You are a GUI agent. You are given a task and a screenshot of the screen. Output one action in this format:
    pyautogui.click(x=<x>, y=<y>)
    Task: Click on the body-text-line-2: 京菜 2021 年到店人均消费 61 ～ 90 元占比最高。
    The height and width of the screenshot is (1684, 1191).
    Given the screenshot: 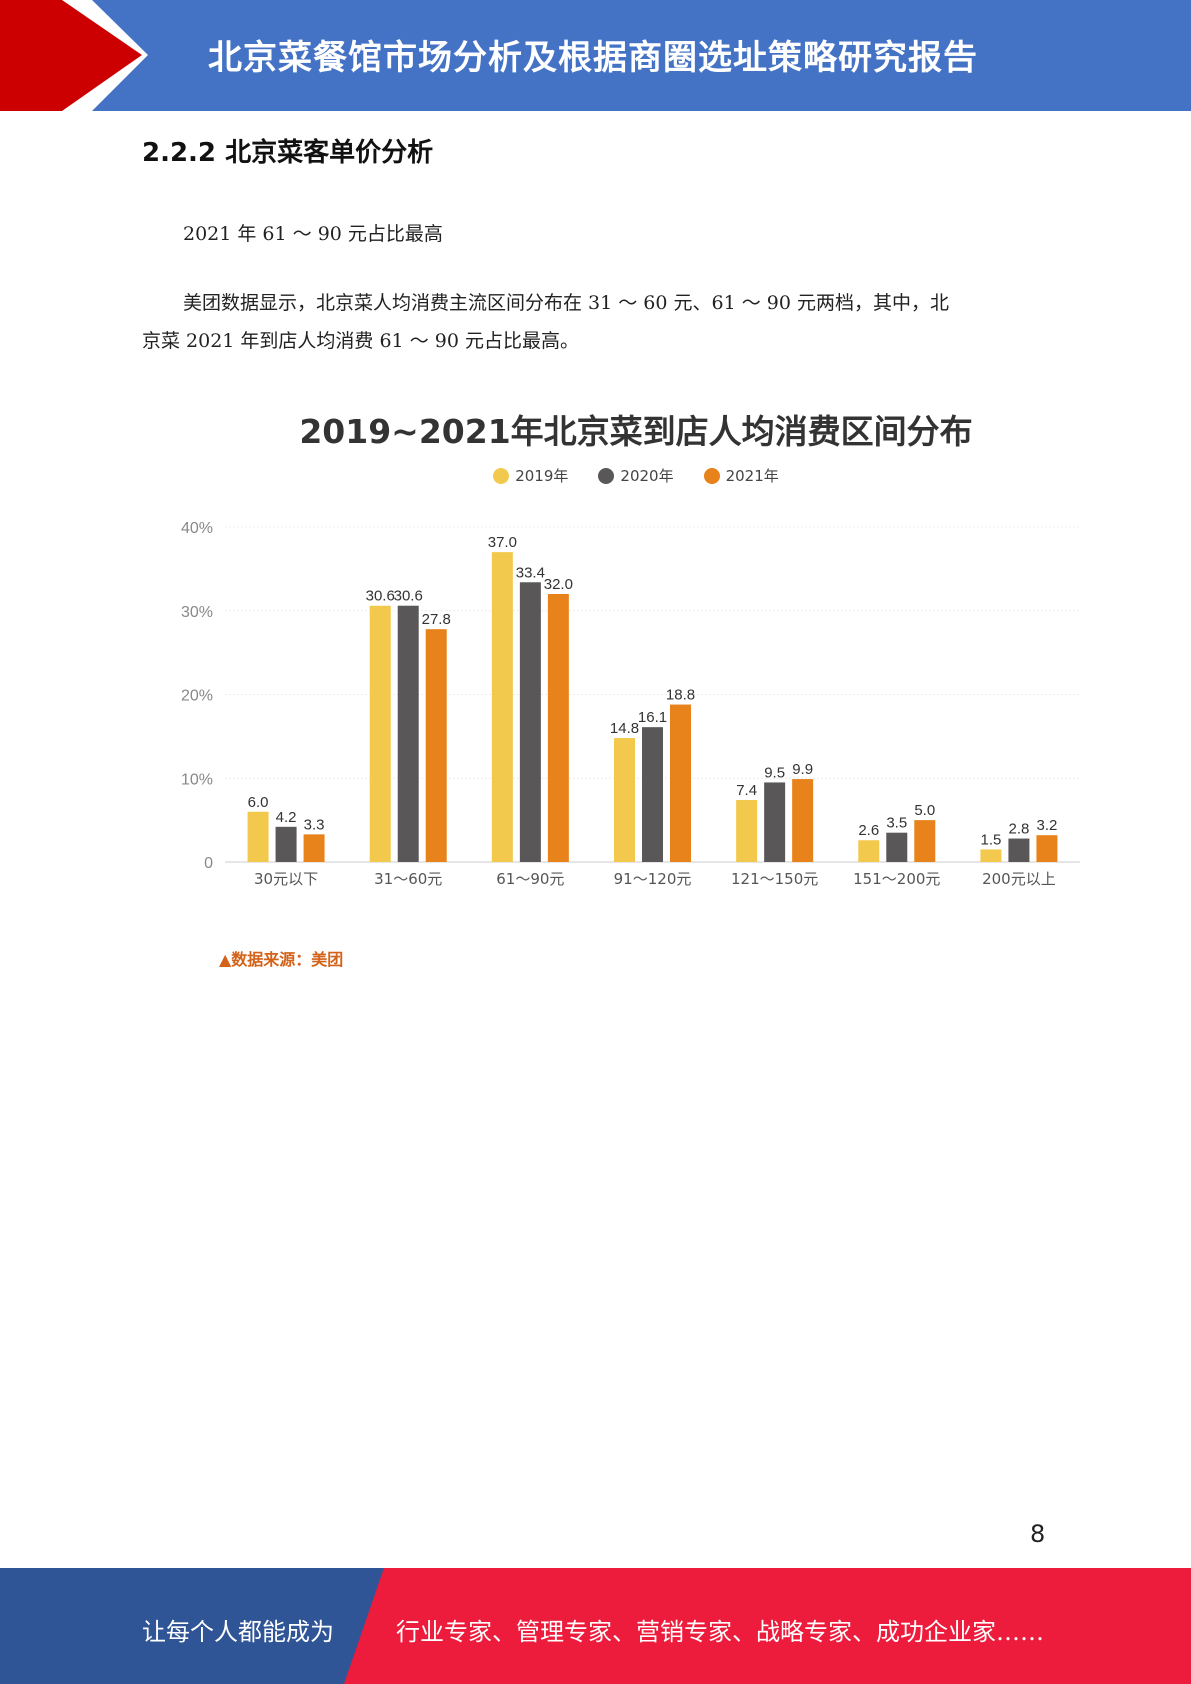 What is the action you would take?
    pyautogui.click(x=360, y=341)
    